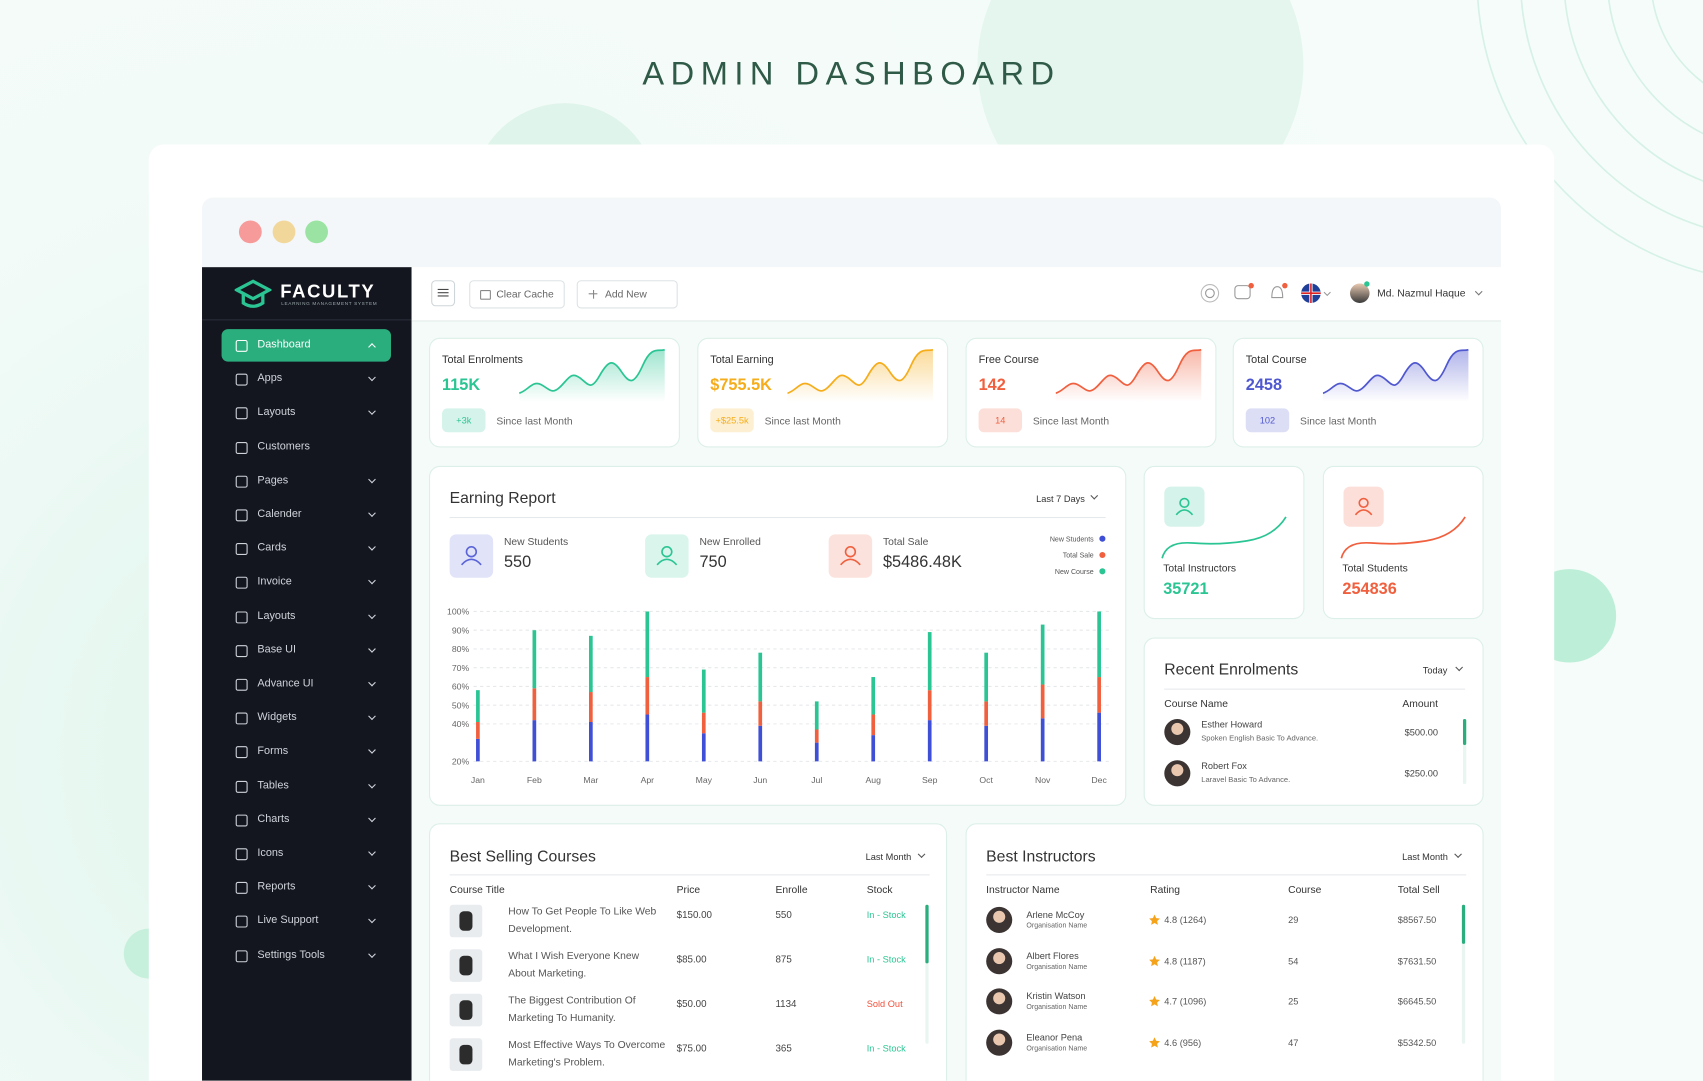 This screenshot has height=1081, width=1703. I want to click on menu-item: Base UI, so click(277, 649).